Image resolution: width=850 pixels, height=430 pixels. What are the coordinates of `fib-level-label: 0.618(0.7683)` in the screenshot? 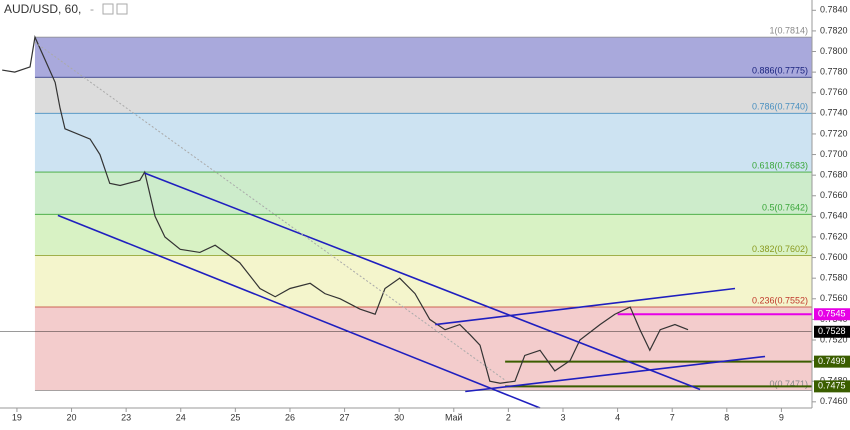 It's located at (780, 165).